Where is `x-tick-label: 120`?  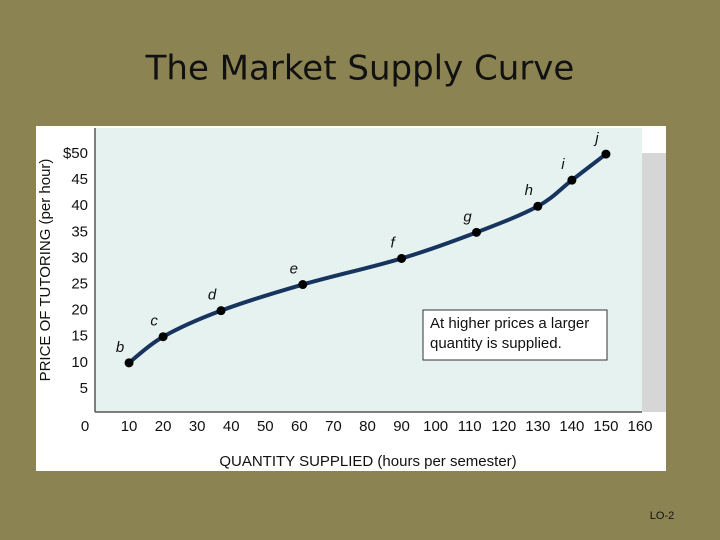 x-tick-label: 120 is located at coordinates (503, 426).